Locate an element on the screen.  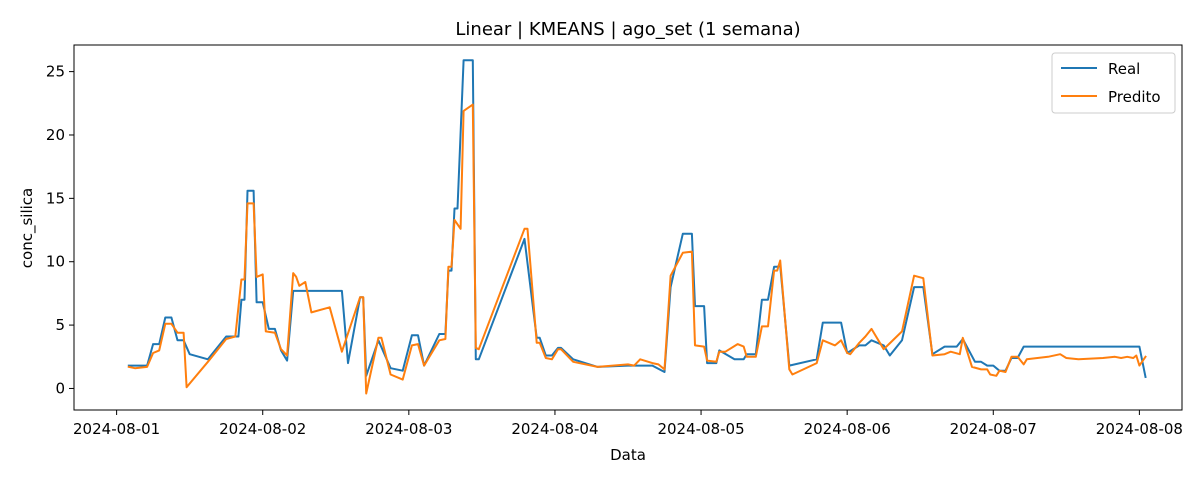
x-tick-label: 2024-08-05 is located at coordinates (700, 429).